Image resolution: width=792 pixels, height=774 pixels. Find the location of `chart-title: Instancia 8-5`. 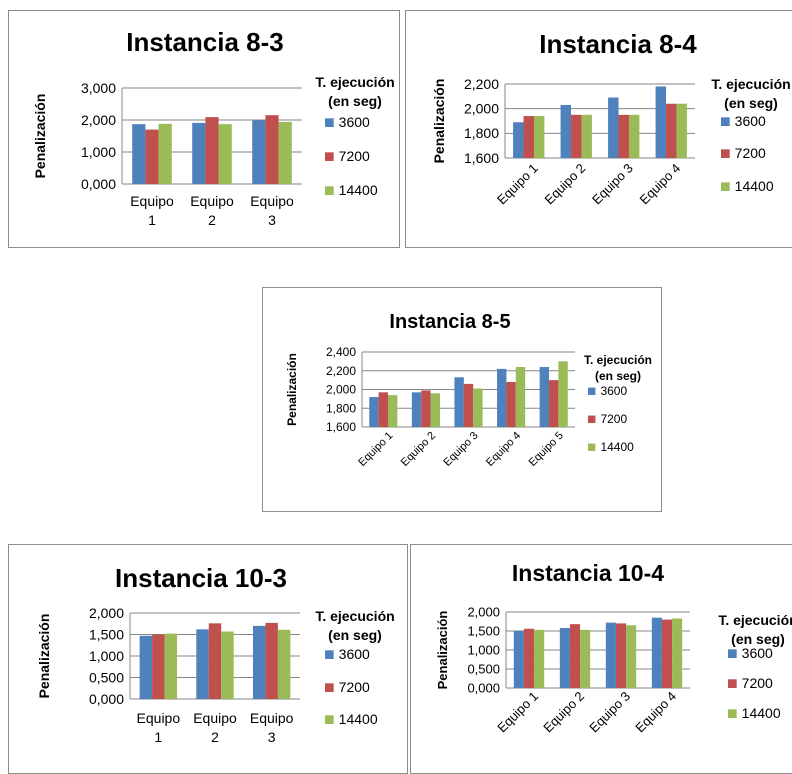

chart-title: Instancia 8-5 is located at coordinates (449, 322).